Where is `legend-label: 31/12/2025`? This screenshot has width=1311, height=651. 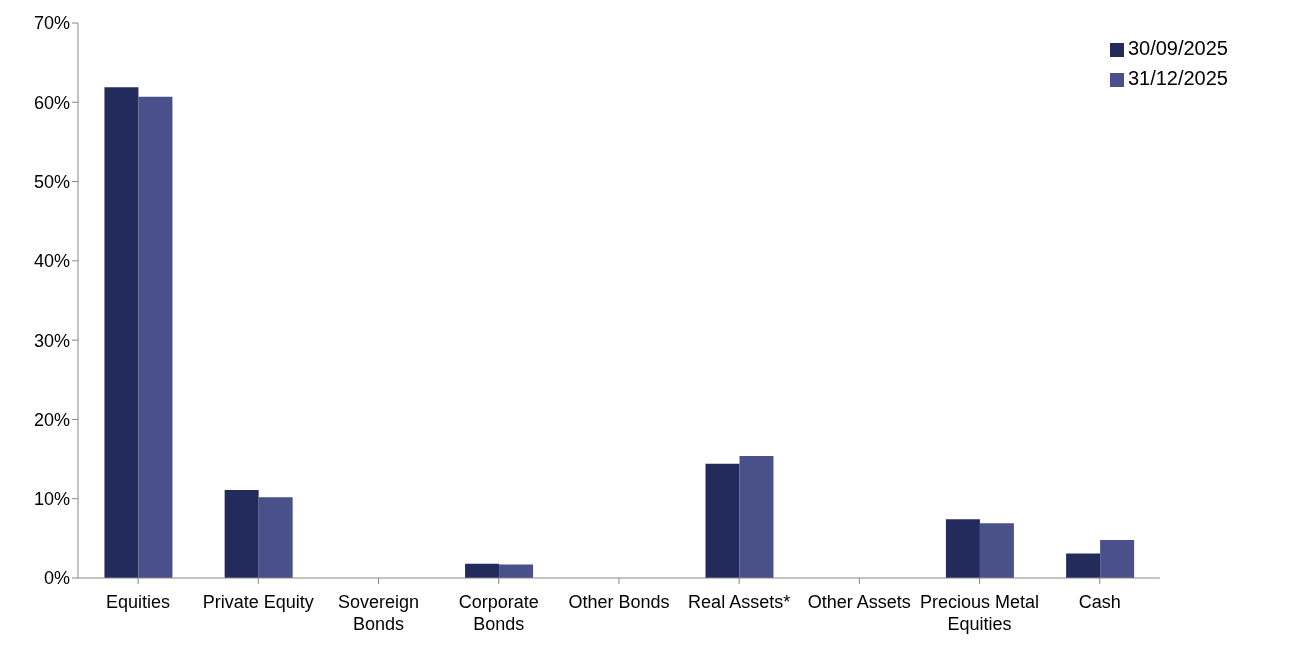
legend-label: 31/12/2025 is located at coordinates (1177, 78).